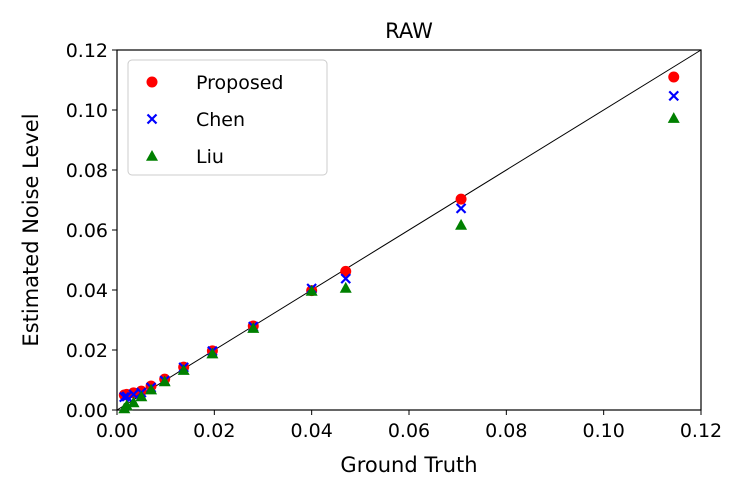 The height and width of the screenshot is (502, 747). Describe the element at coordinates (117, 431) in the screenshot. I see `x-tick-label: 0.00` at that location.